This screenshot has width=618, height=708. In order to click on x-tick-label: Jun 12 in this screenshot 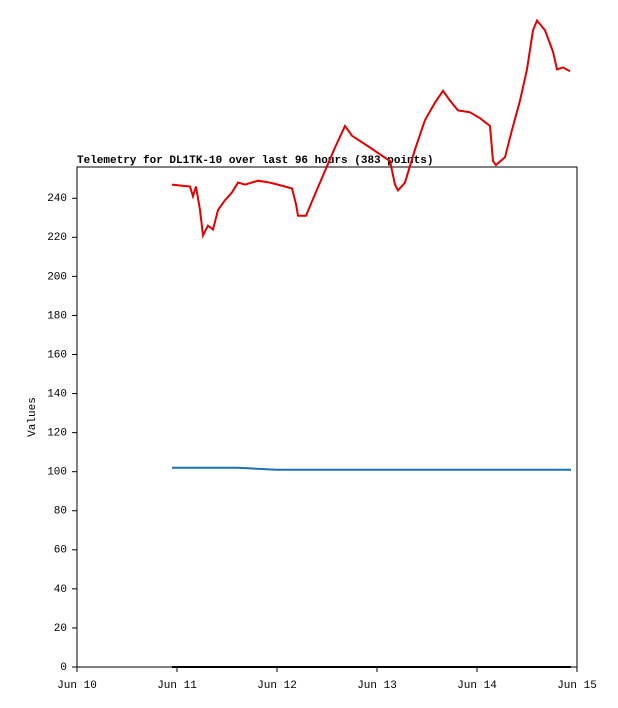, I will do `click(277, 686)`.